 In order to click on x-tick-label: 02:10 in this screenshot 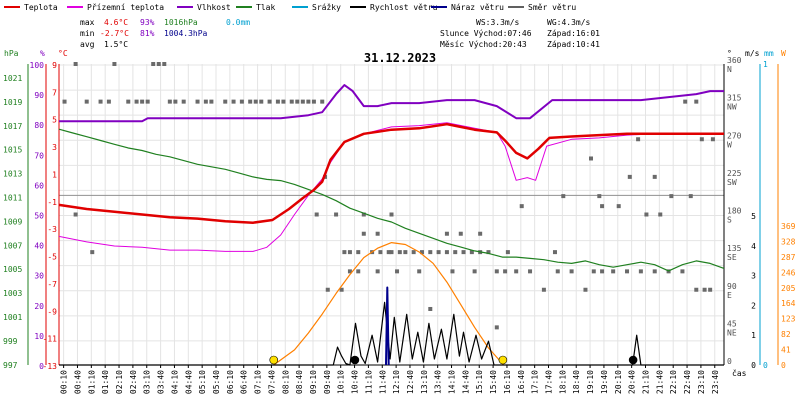, I will do `click(119, 382)`.